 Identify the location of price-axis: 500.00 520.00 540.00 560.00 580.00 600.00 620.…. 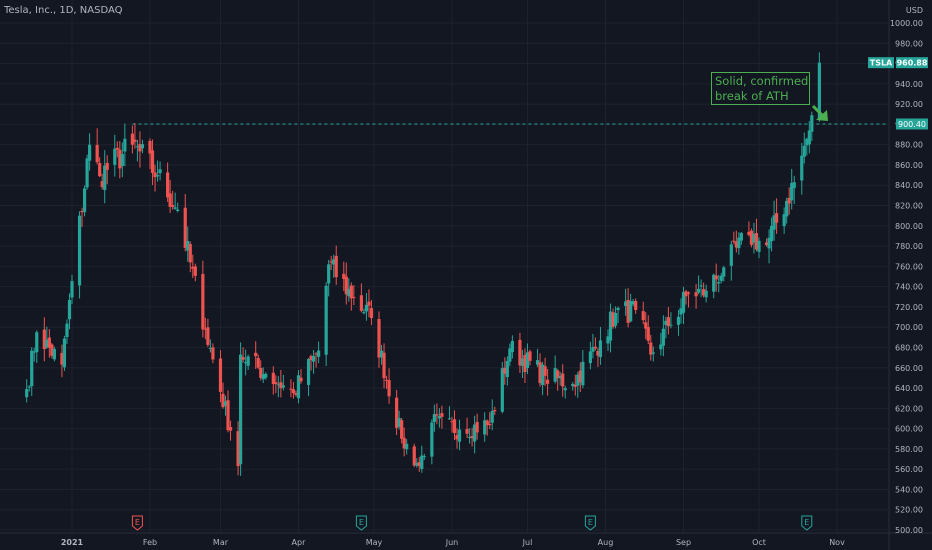
(906, 277).